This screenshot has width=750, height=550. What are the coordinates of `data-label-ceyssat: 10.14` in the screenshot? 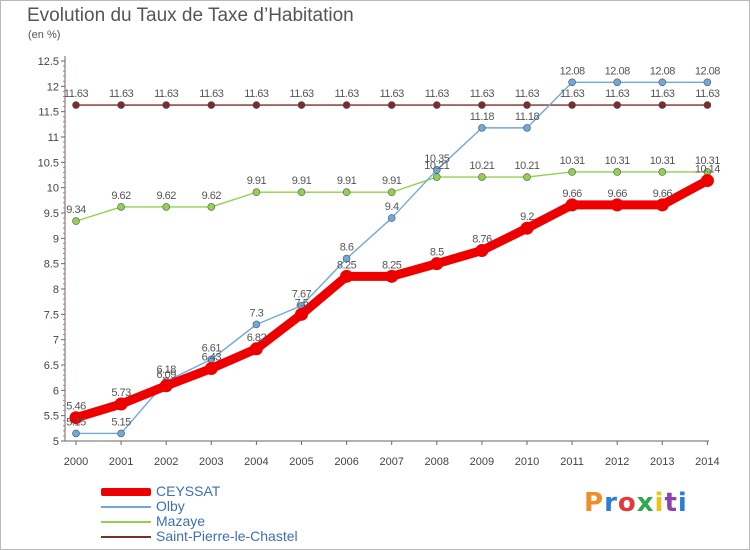 It's located at (707, 170).